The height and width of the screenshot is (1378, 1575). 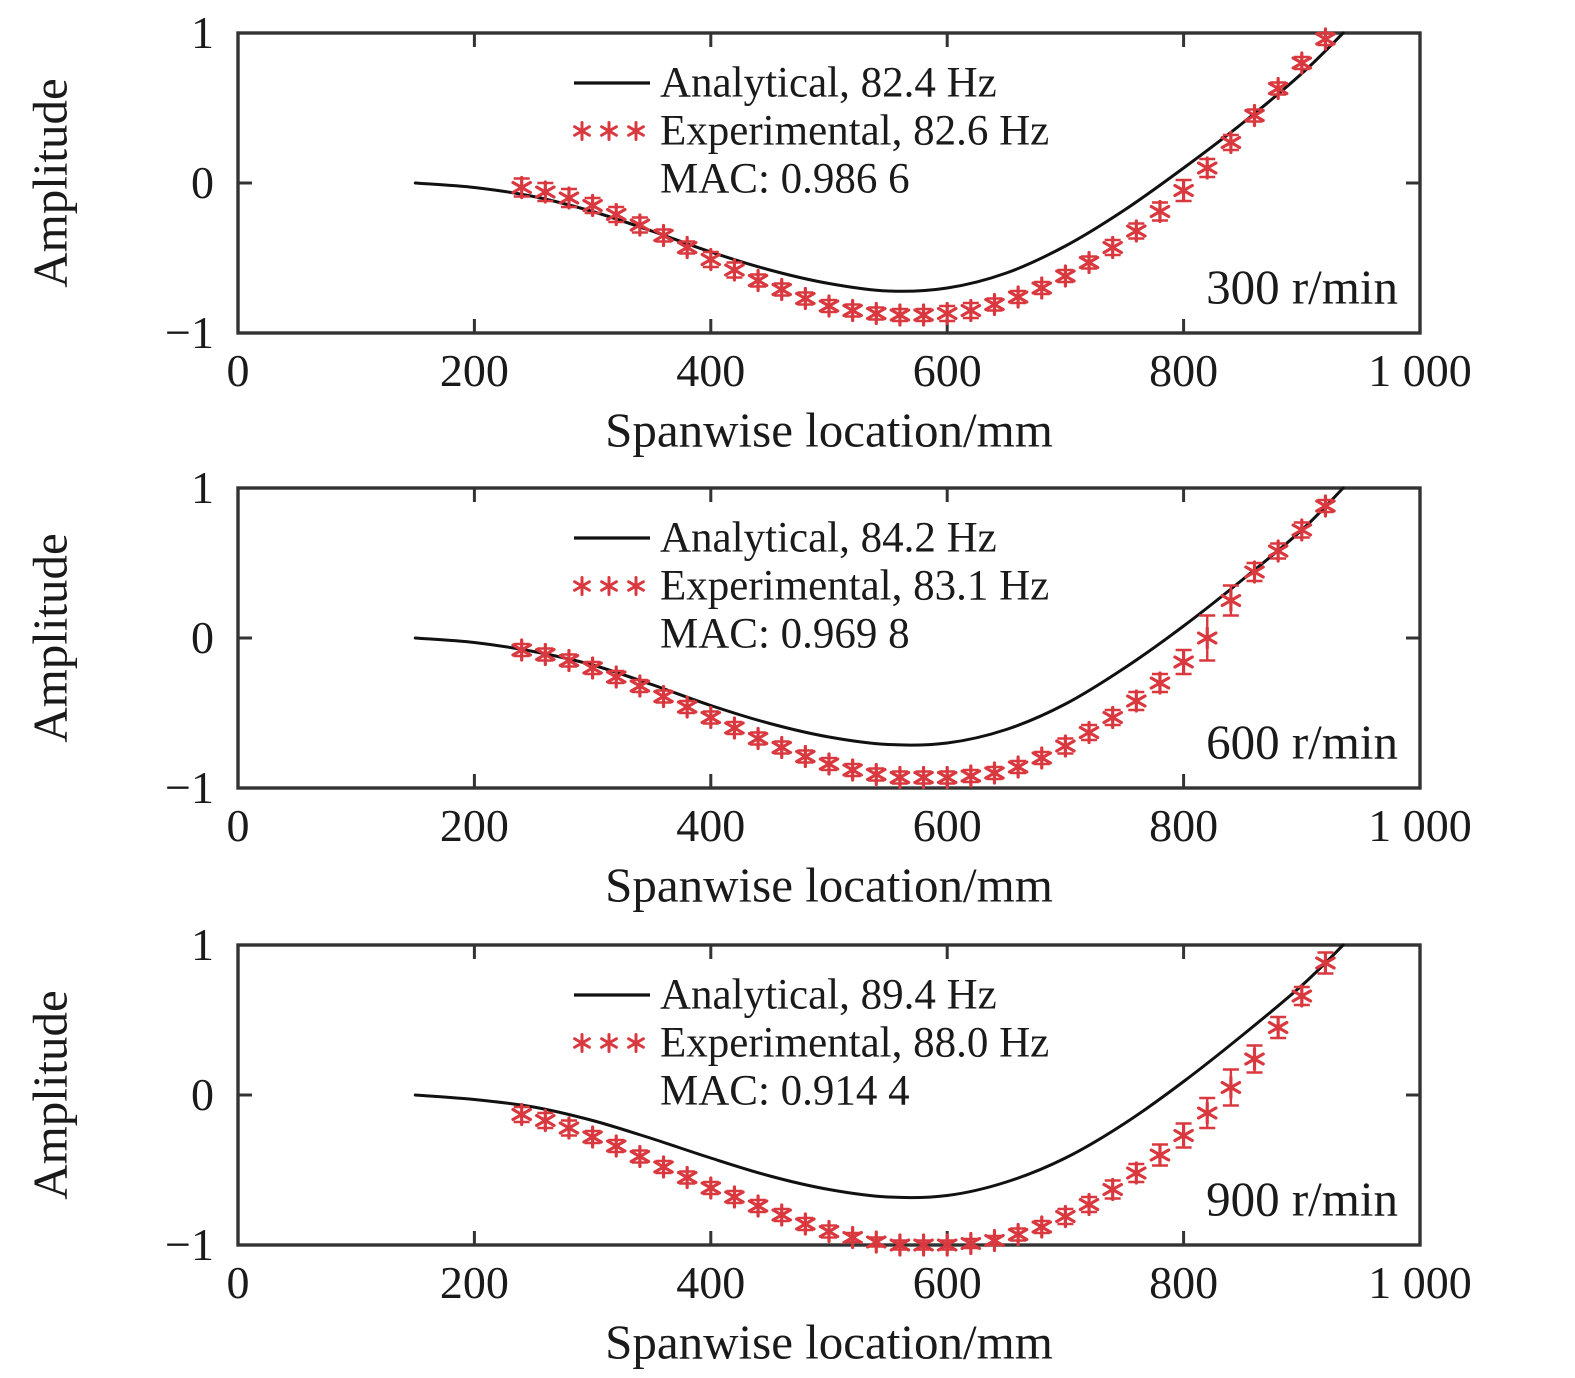 I want to click on y-axis-label: Amplitude, so click(x=50, y=638).